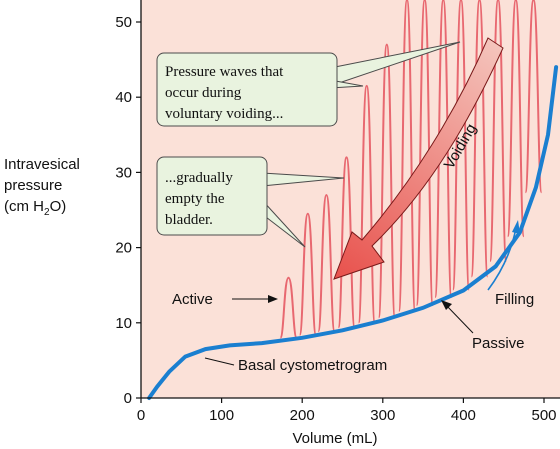  What do you see at coordinates (128, 210) in the screenshot?
I see `y-axis-ticks: 0 10 20 30 40 50` at bounding box center [128, 210].